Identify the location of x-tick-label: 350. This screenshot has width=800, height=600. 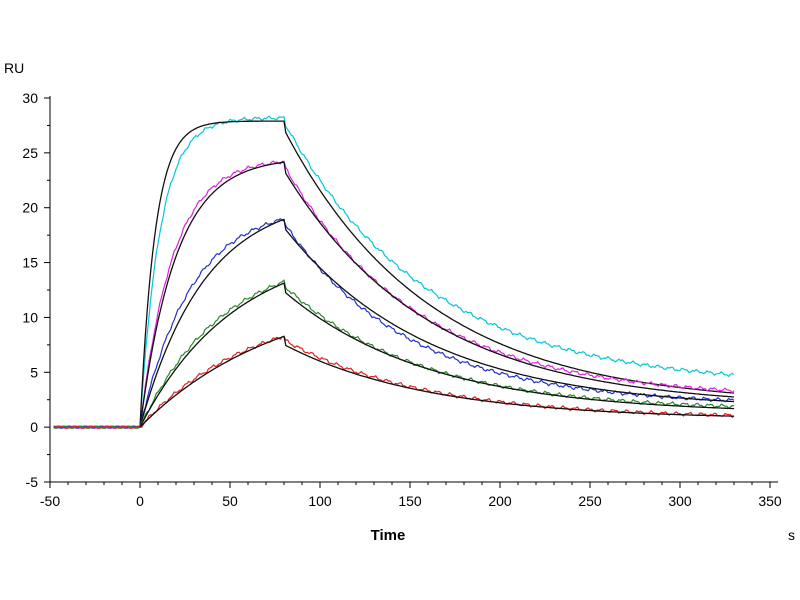
(770, 501).